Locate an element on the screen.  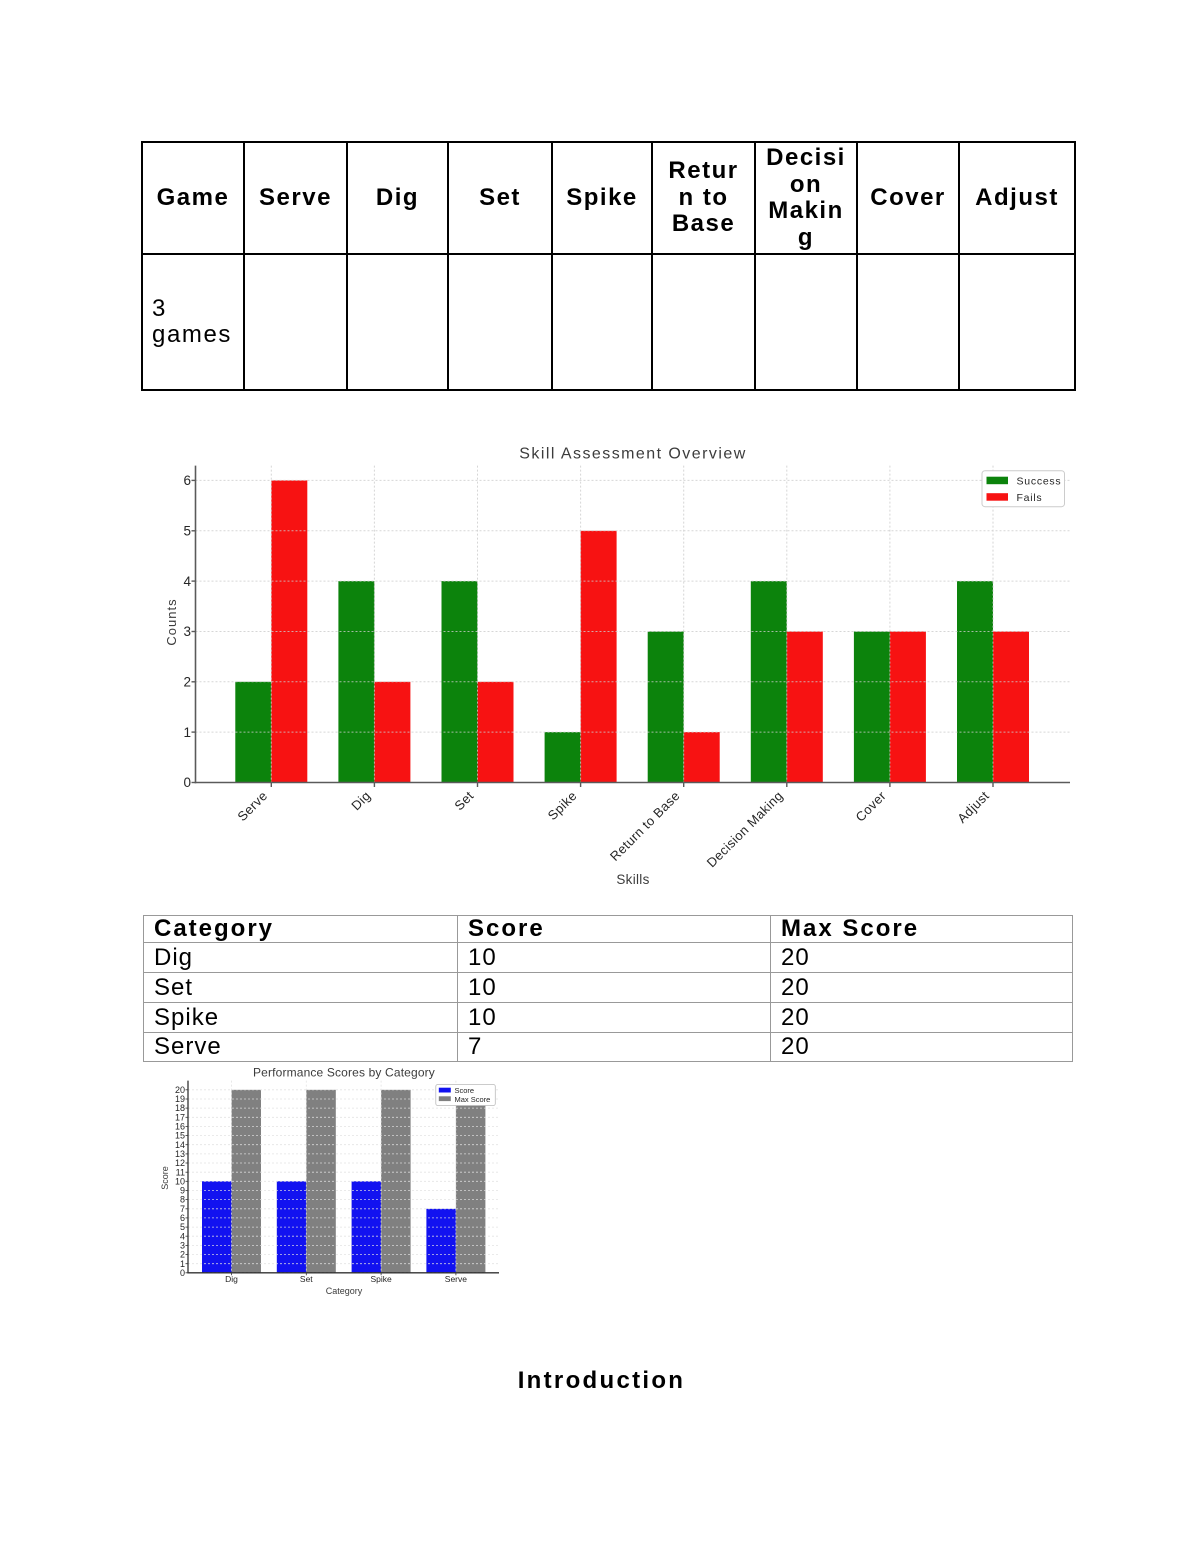
svg-text: 10 is located at coordinates (180, 1181).